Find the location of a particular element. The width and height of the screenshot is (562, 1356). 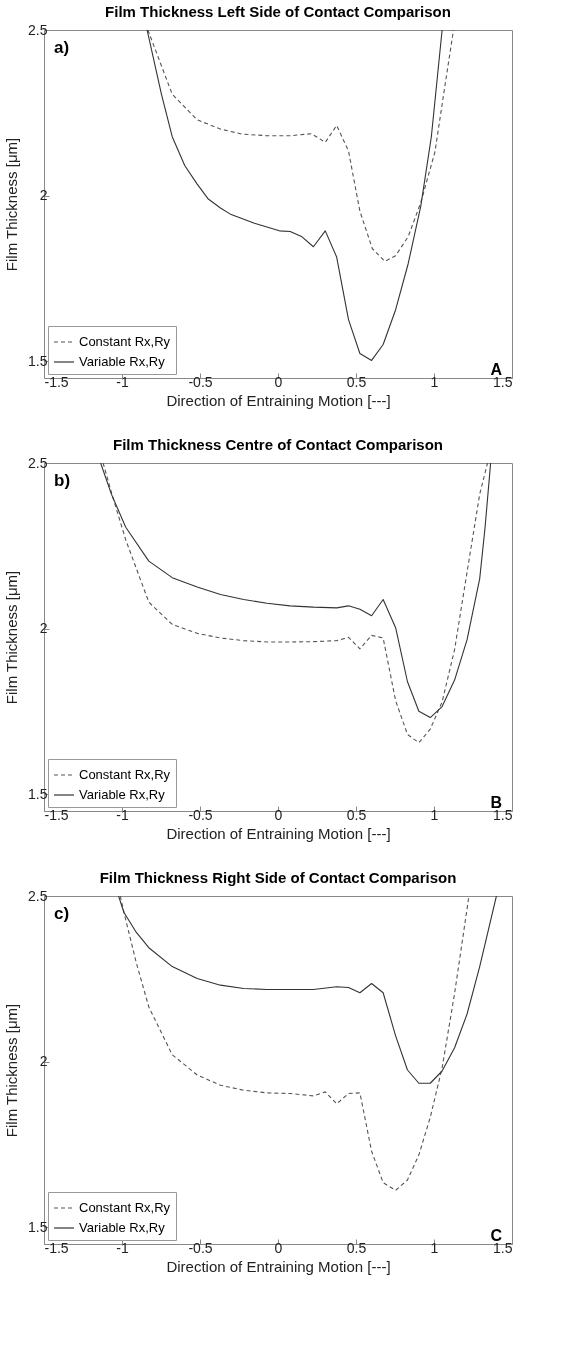

chart-title: Film Thickness Right Side of Contact Comparison is located at coordinates (278, 877).